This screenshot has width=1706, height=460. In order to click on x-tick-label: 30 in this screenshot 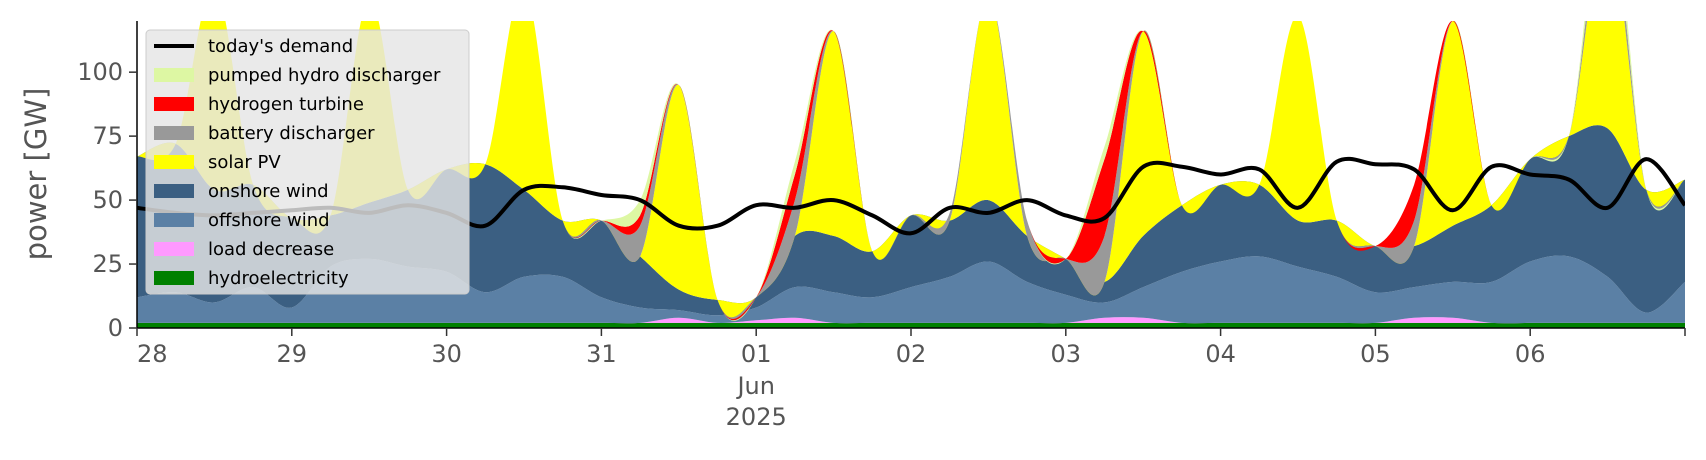, I will do `click(446, 354)`.